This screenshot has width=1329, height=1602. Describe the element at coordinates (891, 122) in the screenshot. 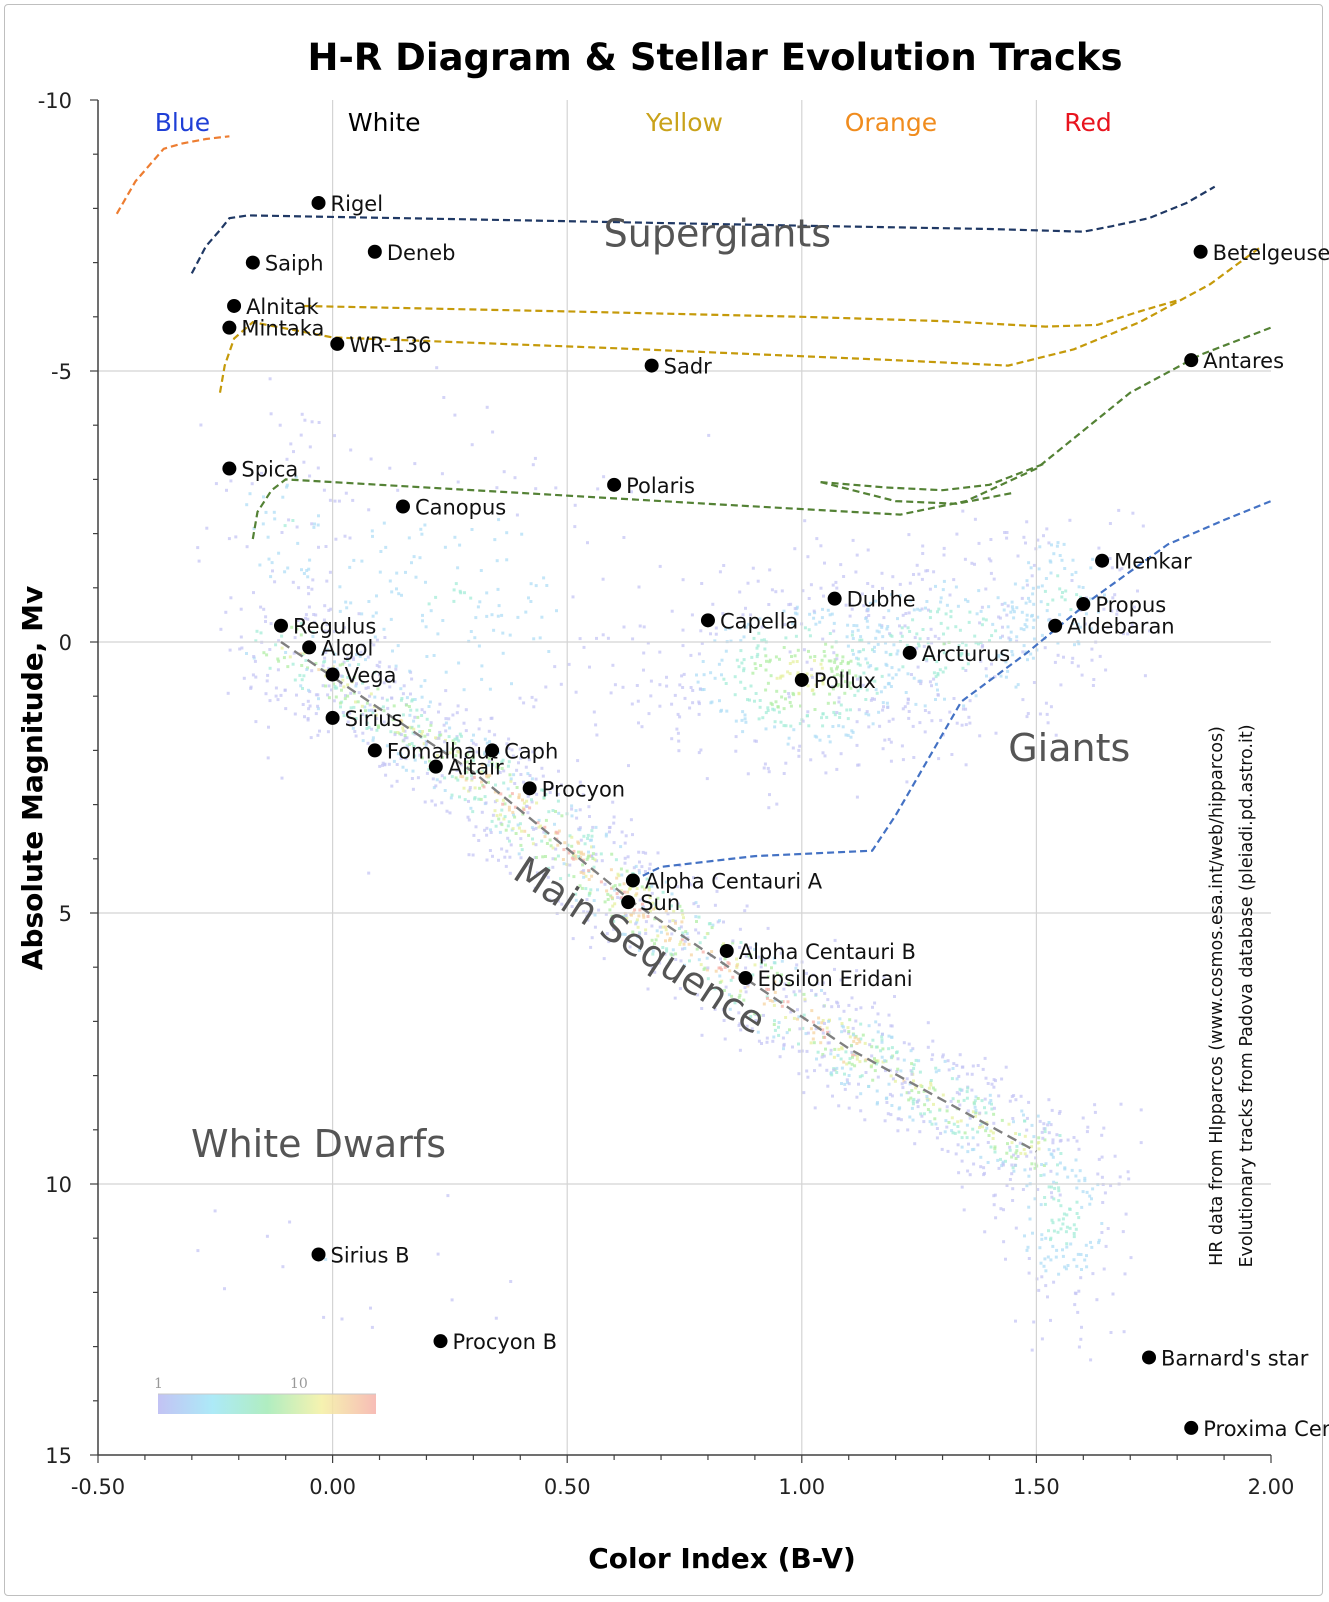

I see `color-band-label: Orange` at that location.